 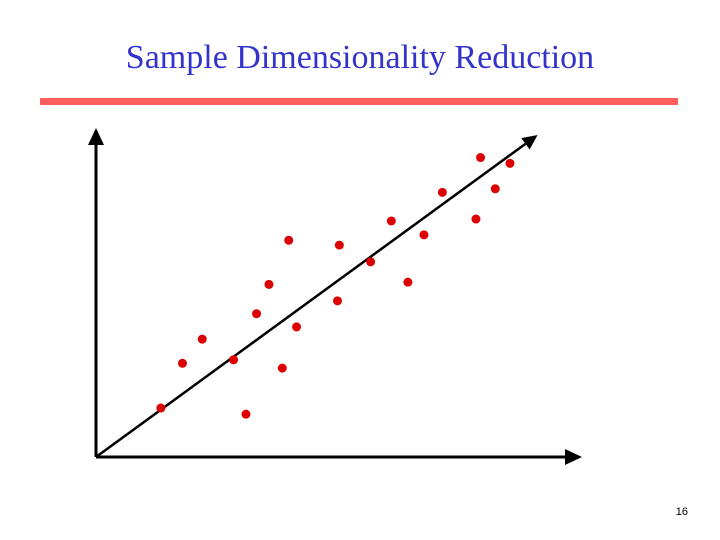 I want to click on slide-title: Sample Dimensionality Reduction, so click(x=360, y=57).